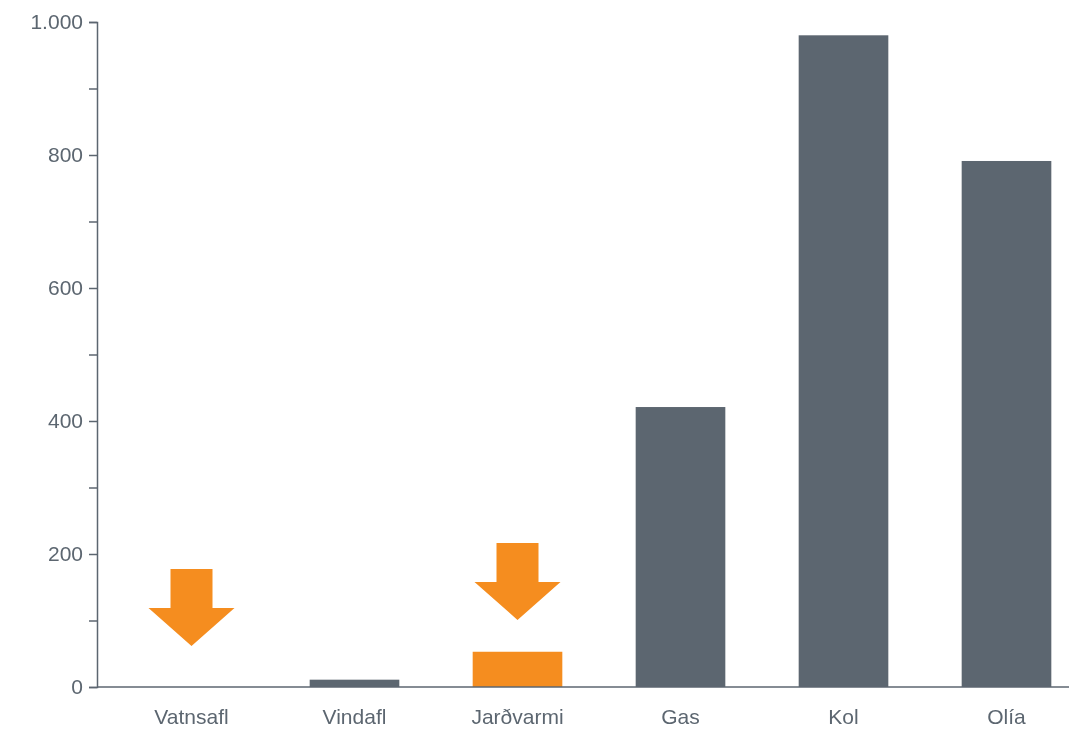 The image size is (1069, 734). I want to click on y-tick-label: 400, so click(65, 421).